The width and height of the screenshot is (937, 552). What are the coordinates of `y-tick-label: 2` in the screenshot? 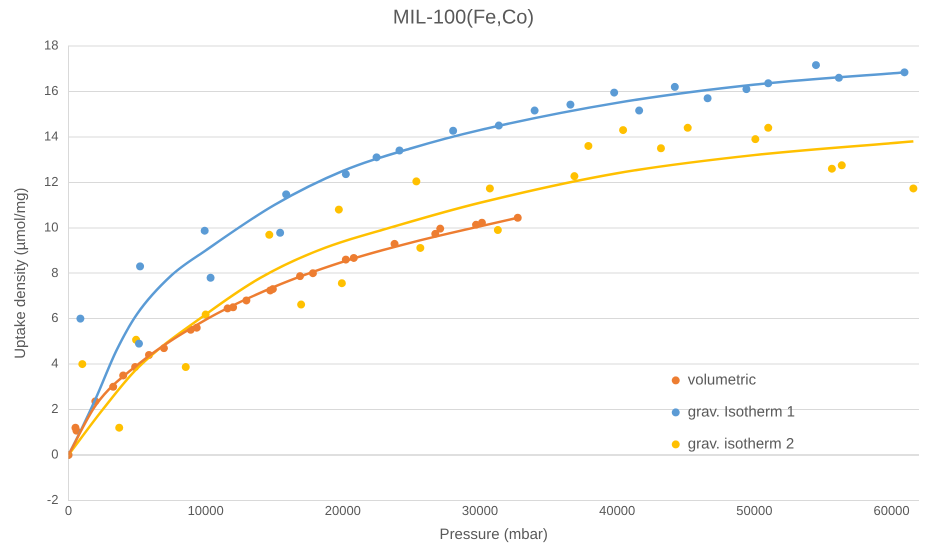 It's located at (54, 408).